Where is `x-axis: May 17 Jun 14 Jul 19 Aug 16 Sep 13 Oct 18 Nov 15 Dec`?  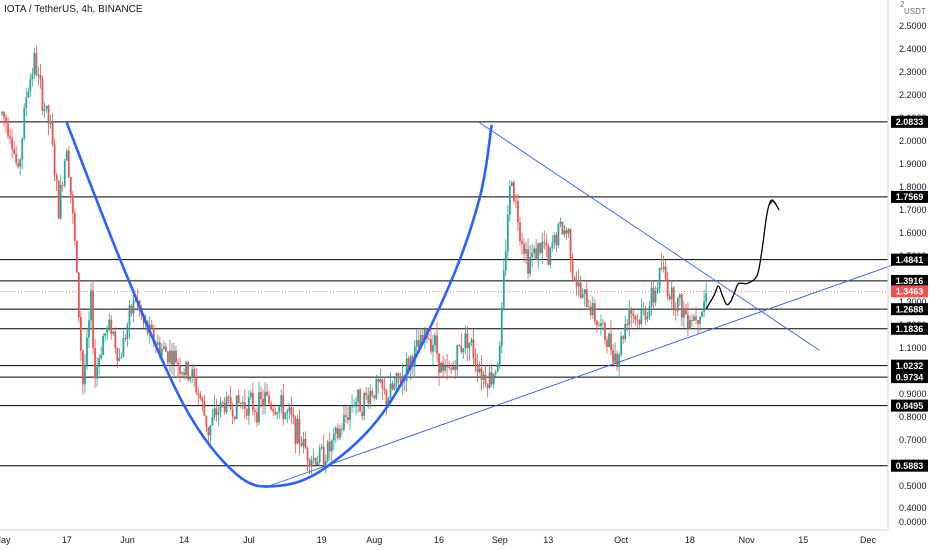
x-axis: May 17 Jun 14 Jul 19 Aug 16 Sep 13 Oct 18 Nov 15 Dec is located at coordinates (444, 537).